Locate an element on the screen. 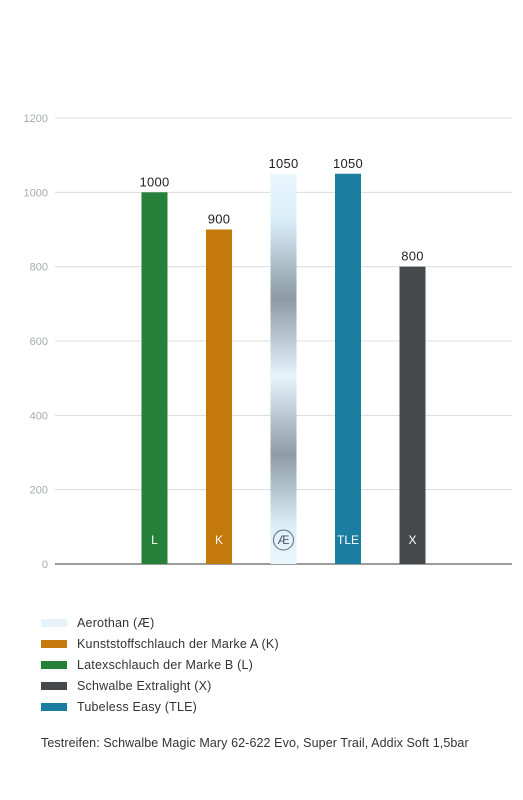  y-tick-label: 1200 is located at coordinates (36, 119).